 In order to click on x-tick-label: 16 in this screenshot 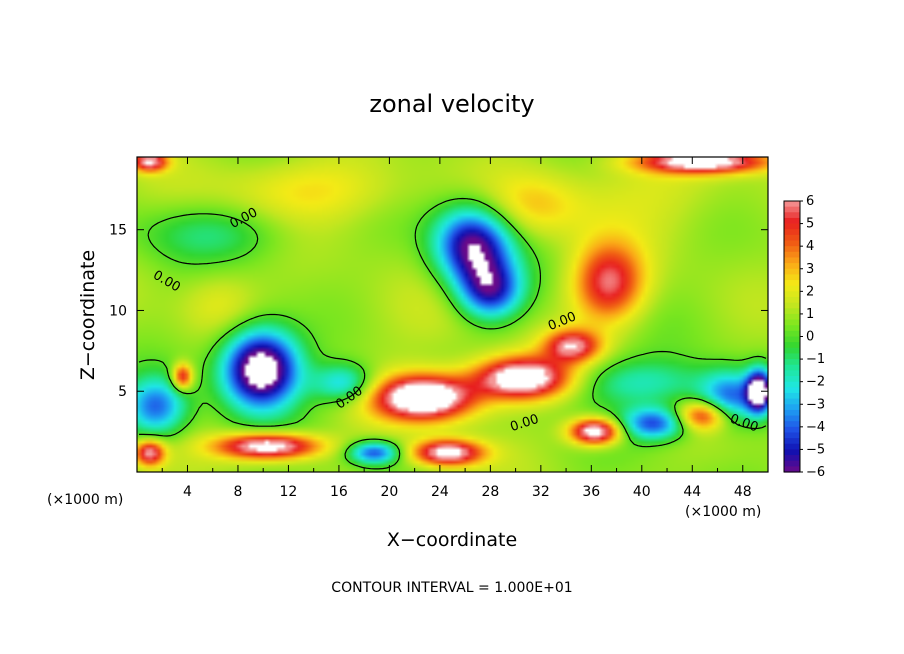, I will do `click(339, 492)`.